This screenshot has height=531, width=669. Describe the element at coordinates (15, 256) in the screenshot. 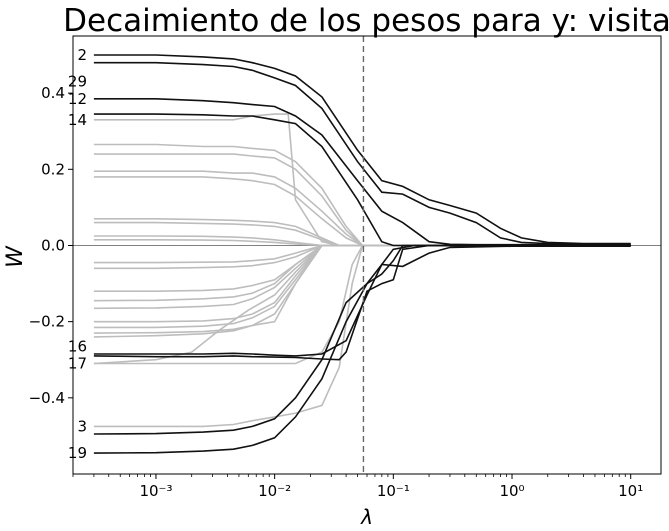

I see `y-axis-label: W` at that location.